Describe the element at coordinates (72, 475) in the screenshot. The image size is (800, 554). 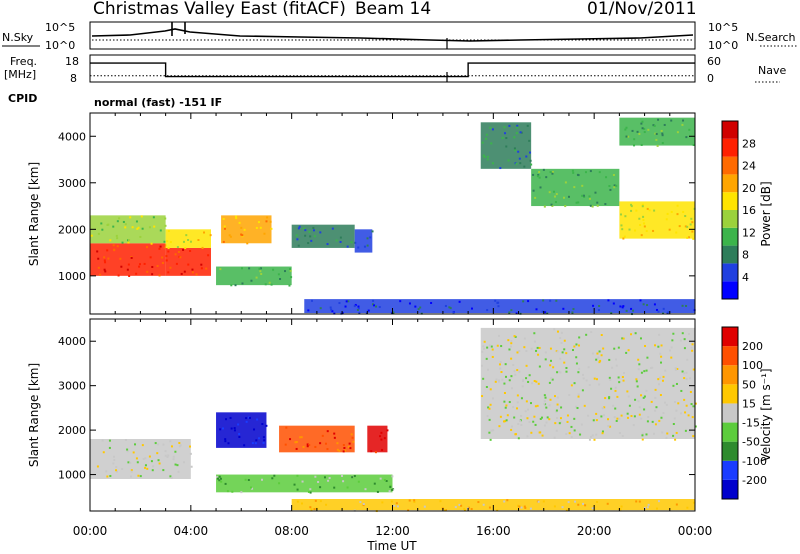
I see `velocity-ytick-label: 1000` at that location.